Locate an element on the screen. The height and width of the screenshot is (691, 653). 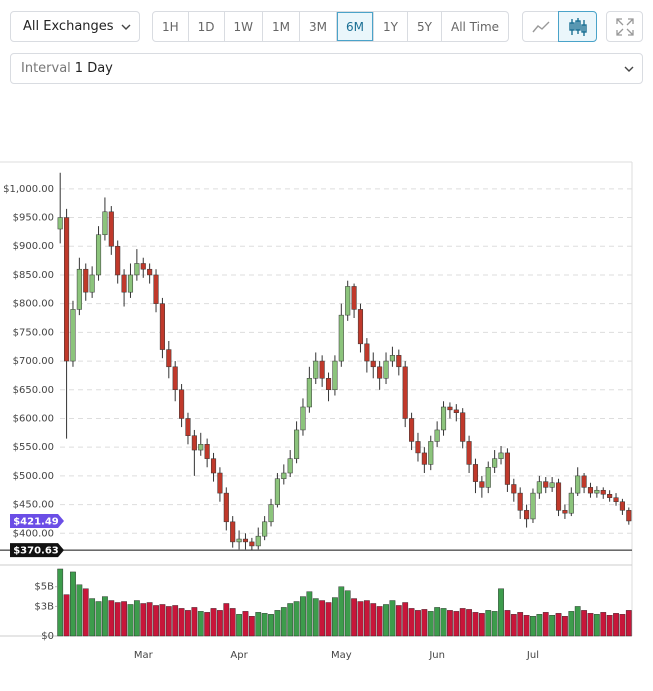
range-button: 3M is located at coordinates (319, 26).